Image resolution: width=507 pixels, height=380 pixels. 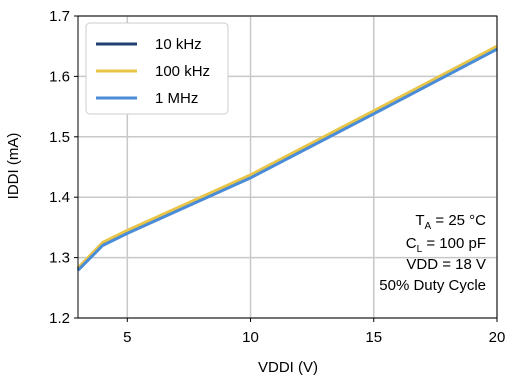 I want to click on legend-label-100khz: 100 kHz, so click(x=182, y=71).